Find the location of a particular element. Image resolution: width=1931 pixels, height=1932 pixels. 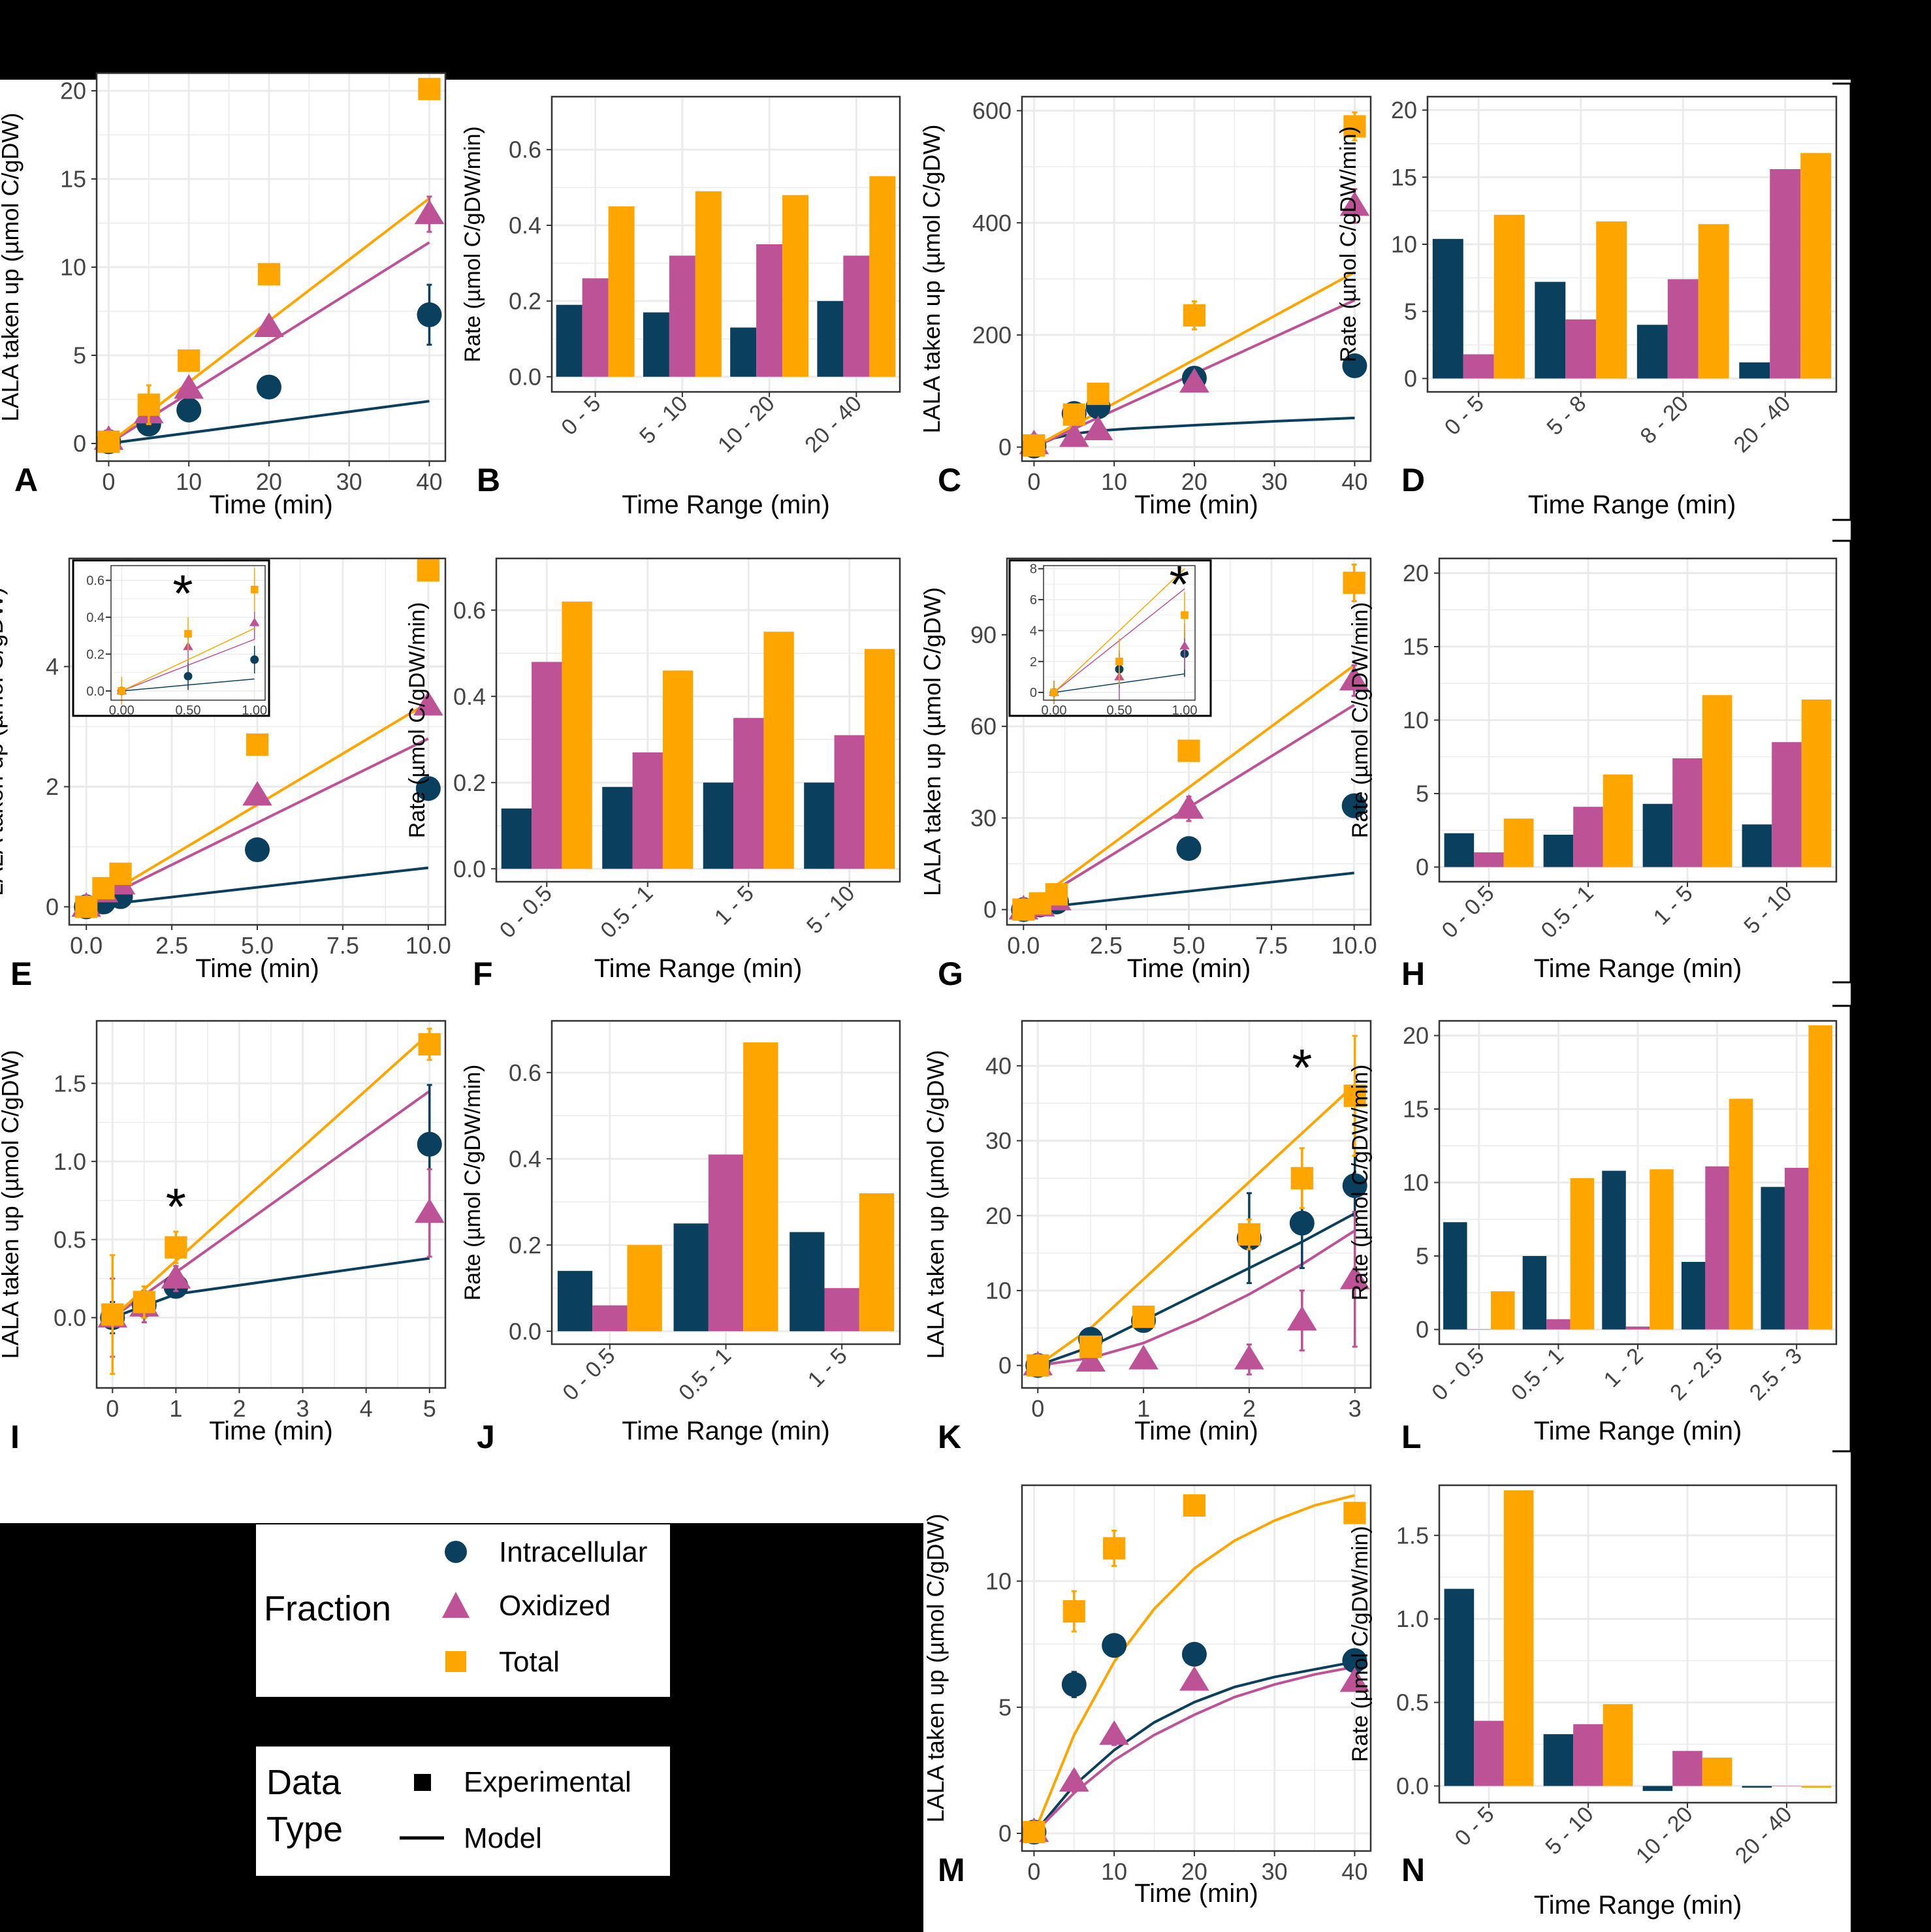

oxidized-model-line is located at coordinates (1193, 1750).